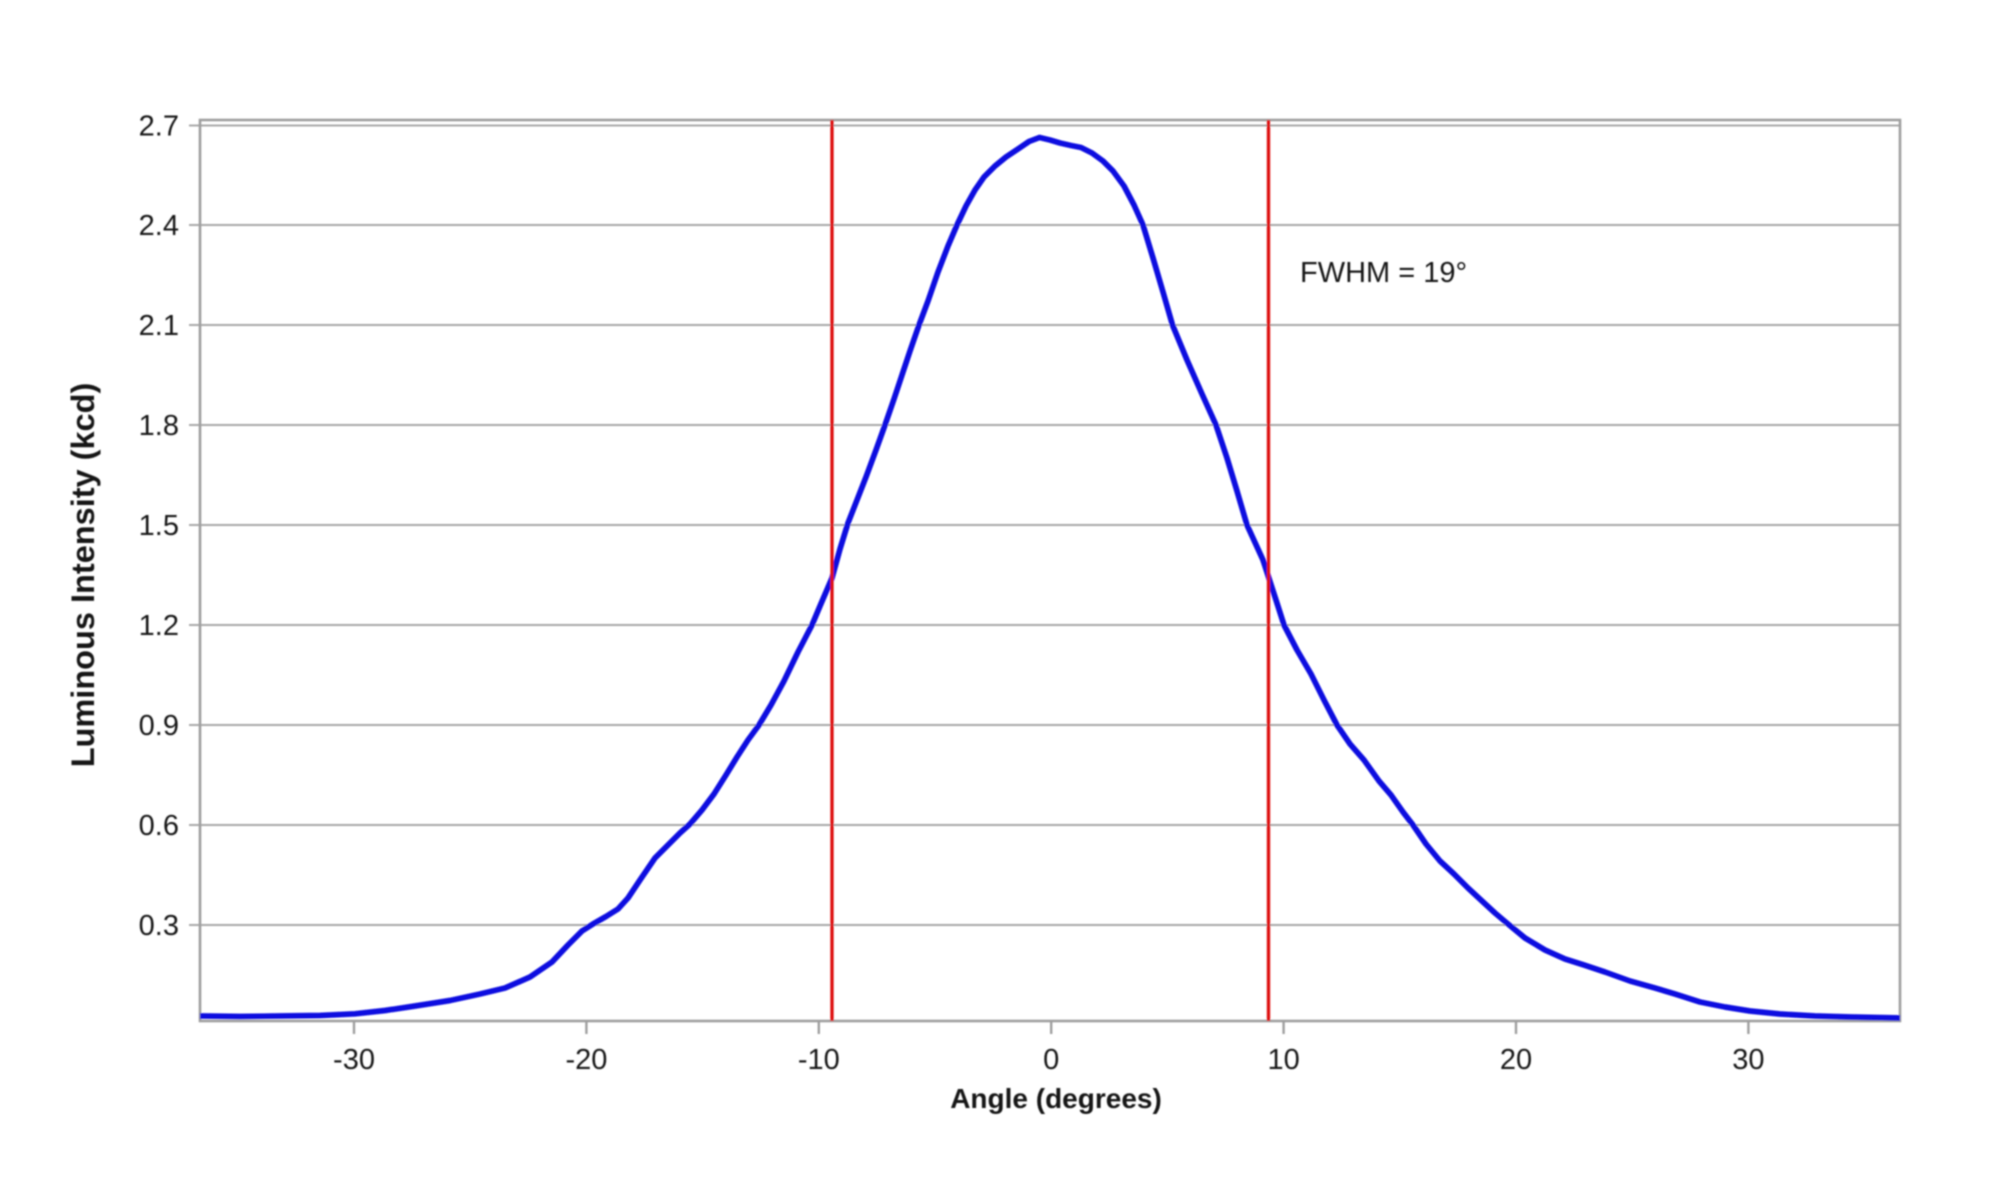  I want to click on svg-text: 0.3, so click(159, 926).